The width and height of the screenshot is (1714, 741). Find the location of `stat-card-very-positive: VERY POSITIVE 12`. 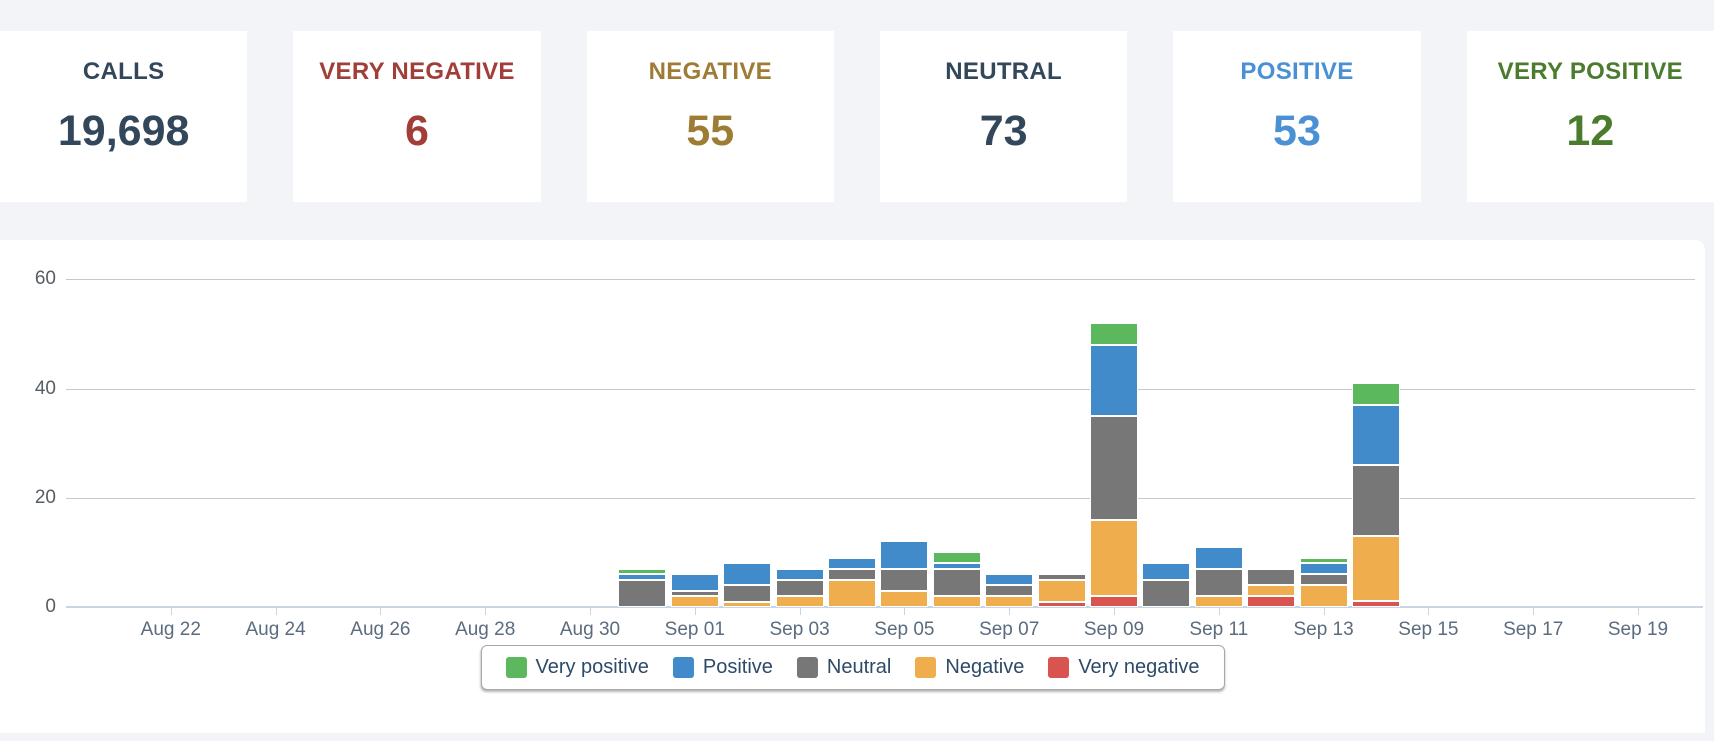

stat-card-very-positive: VERY POSITIVE 12 is located at coordinates (1590, 116).